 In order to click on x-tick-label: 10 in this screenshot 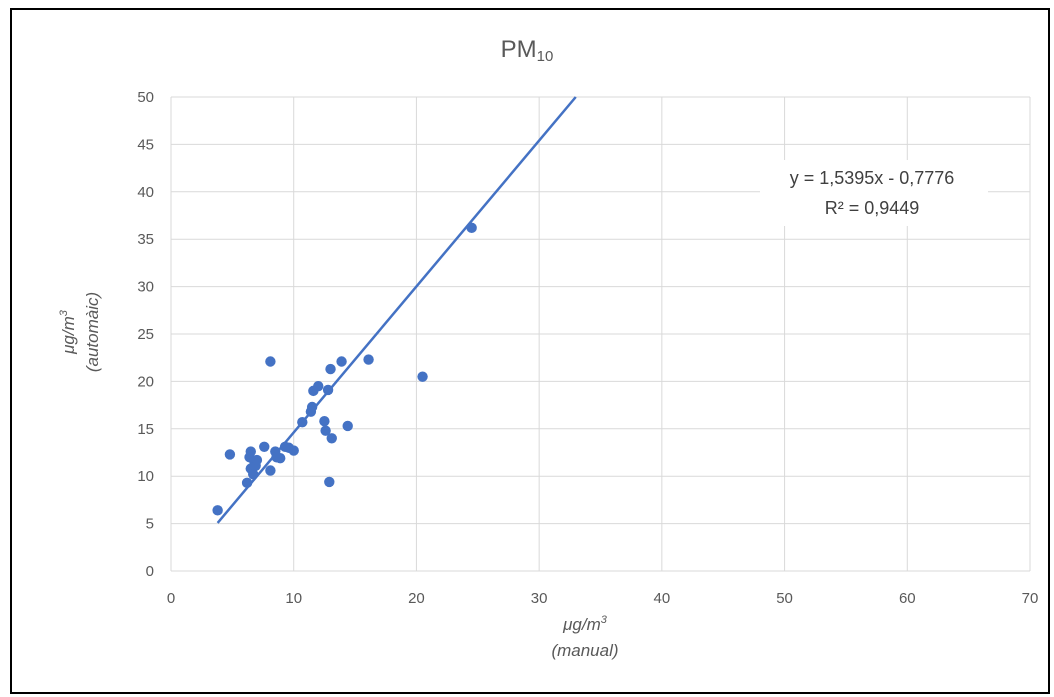, I will do `click(293, 598)`.